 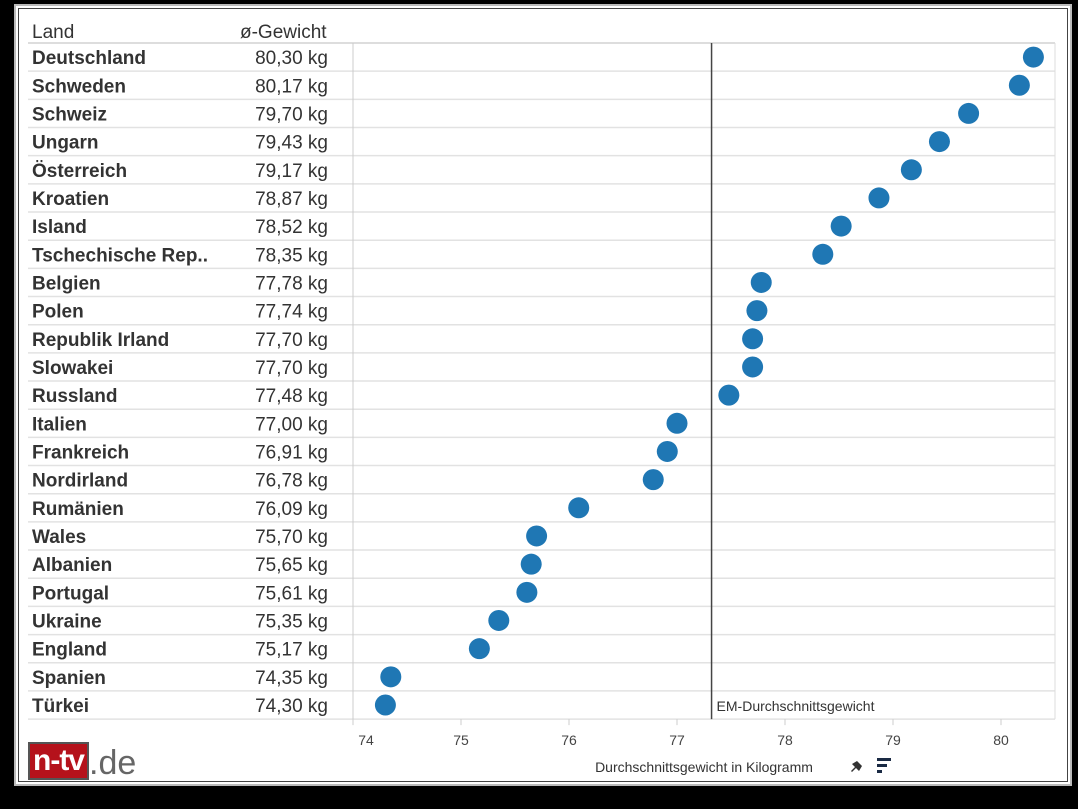 I want to click on country-label: Russland, so click(x=75, y=396).